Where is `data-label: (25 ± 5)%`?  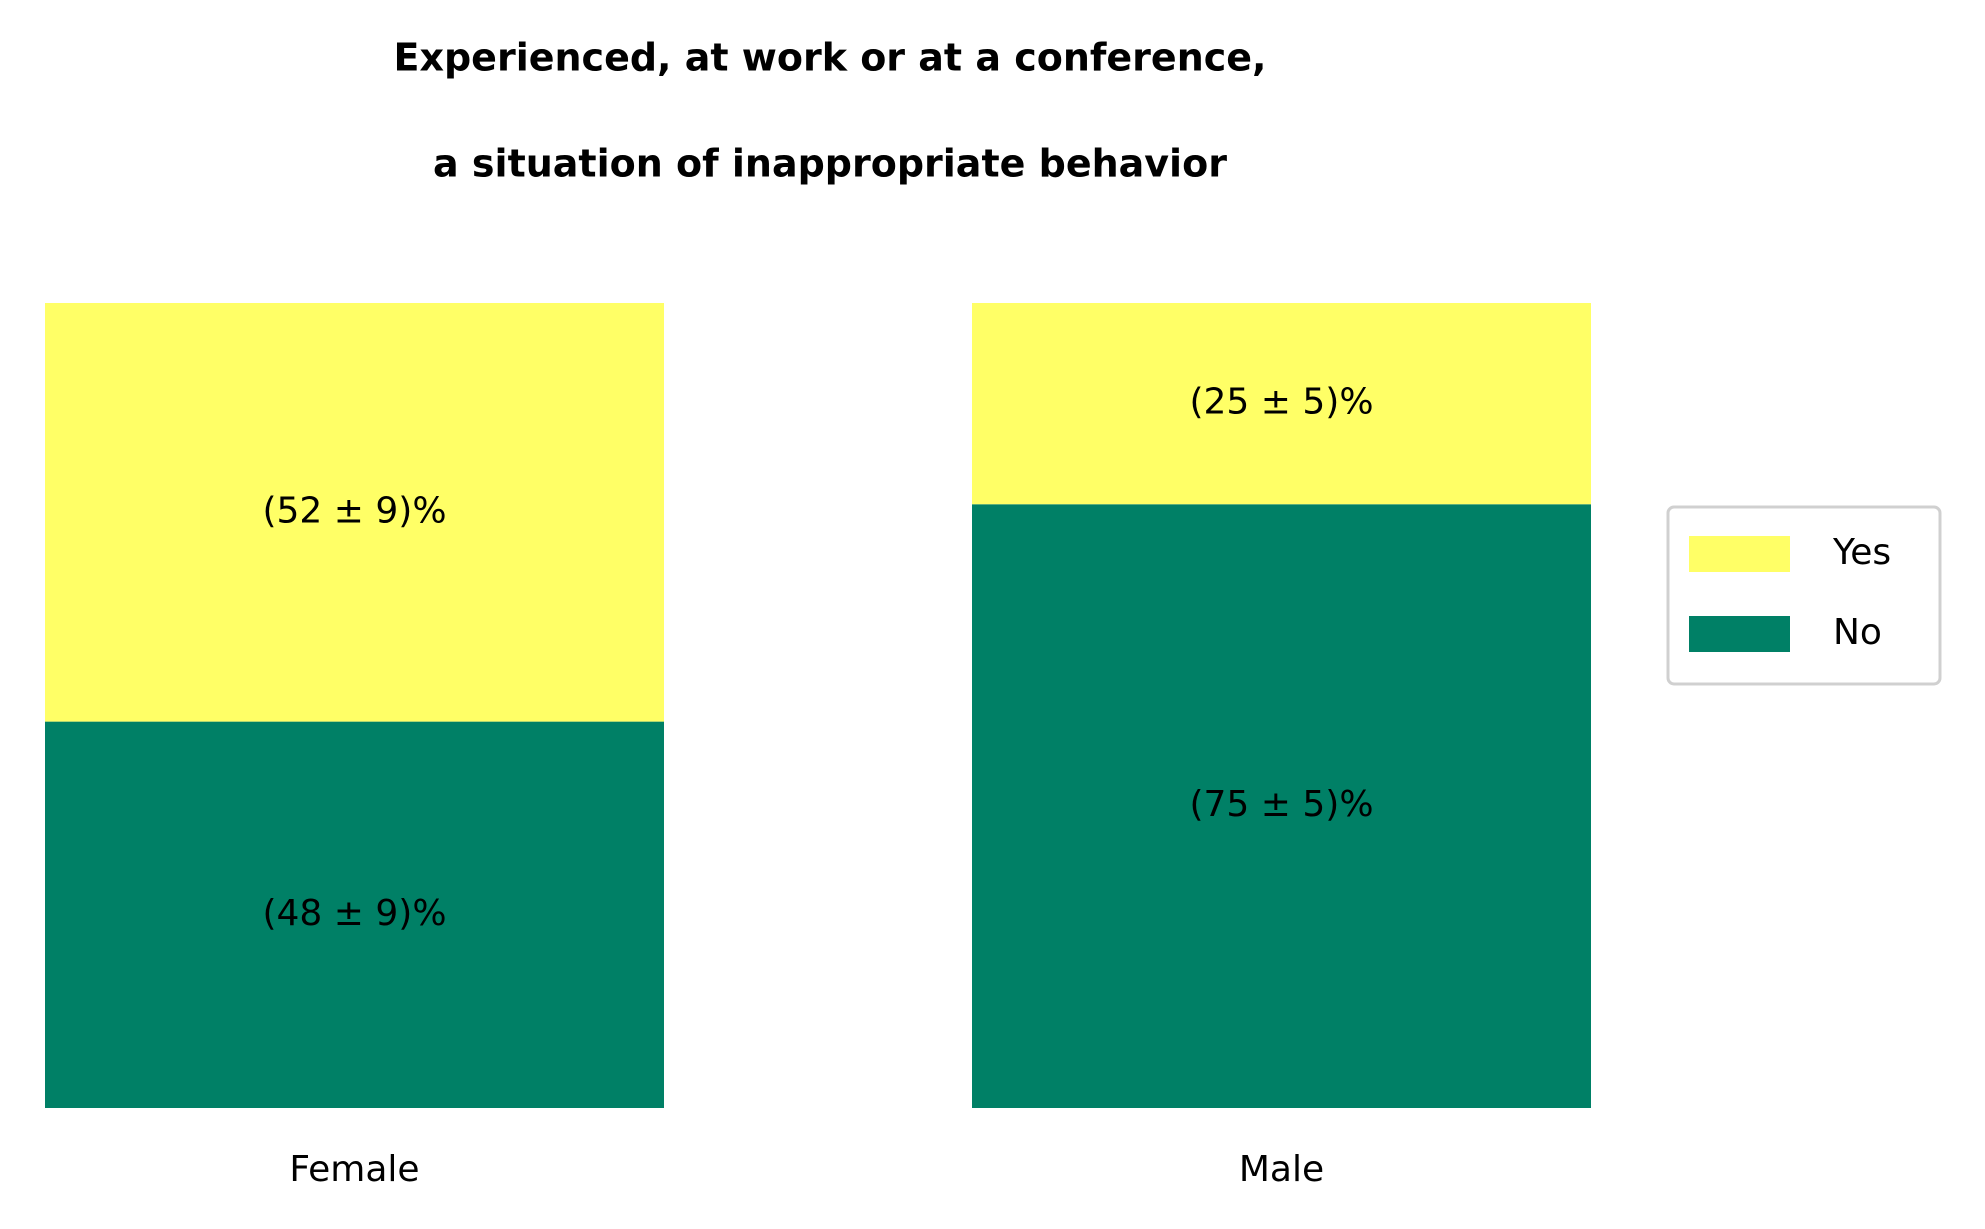
data-label: (25 ± 5)% is located at coordinates (1281, 402).